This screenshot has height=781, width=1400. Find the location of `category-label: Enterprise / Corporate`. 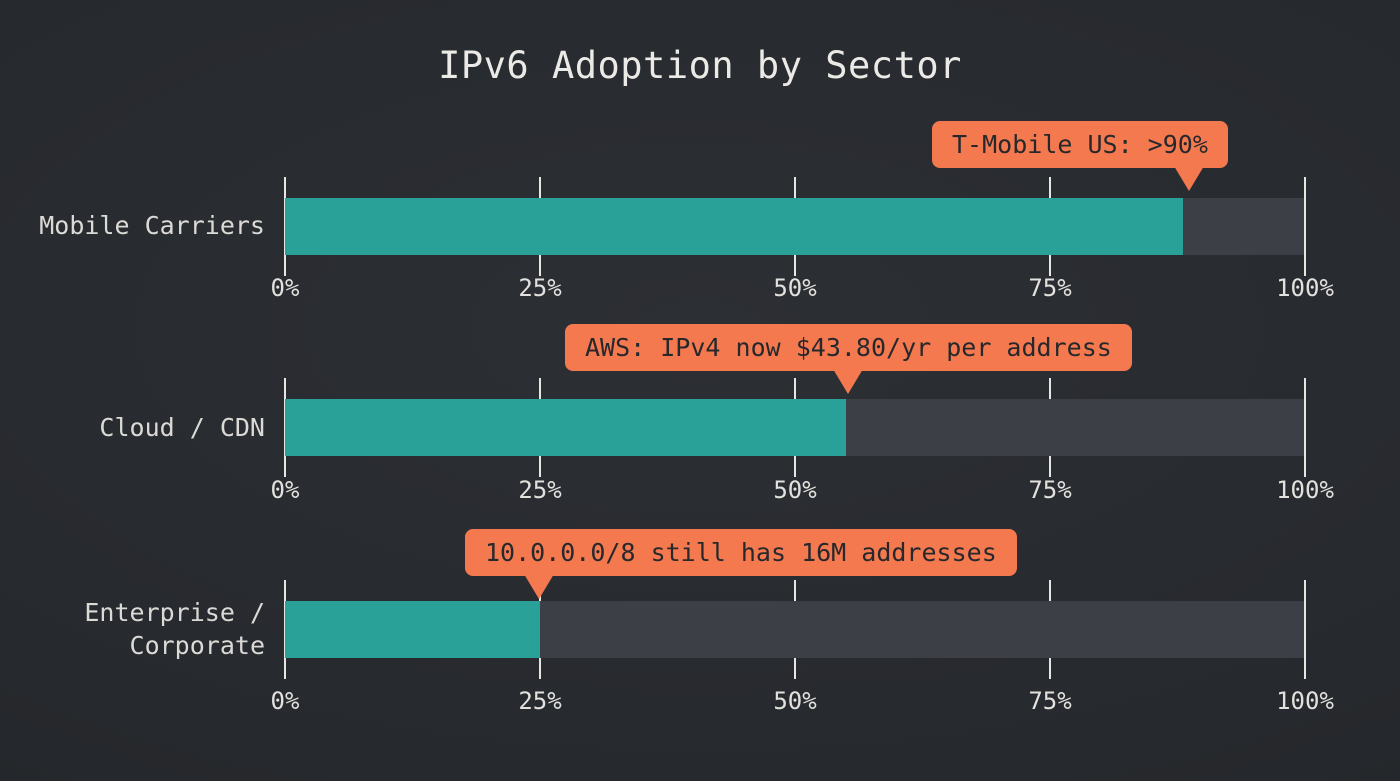

category-label: Enterprise / Corporate is located at coordinates (174, 629).